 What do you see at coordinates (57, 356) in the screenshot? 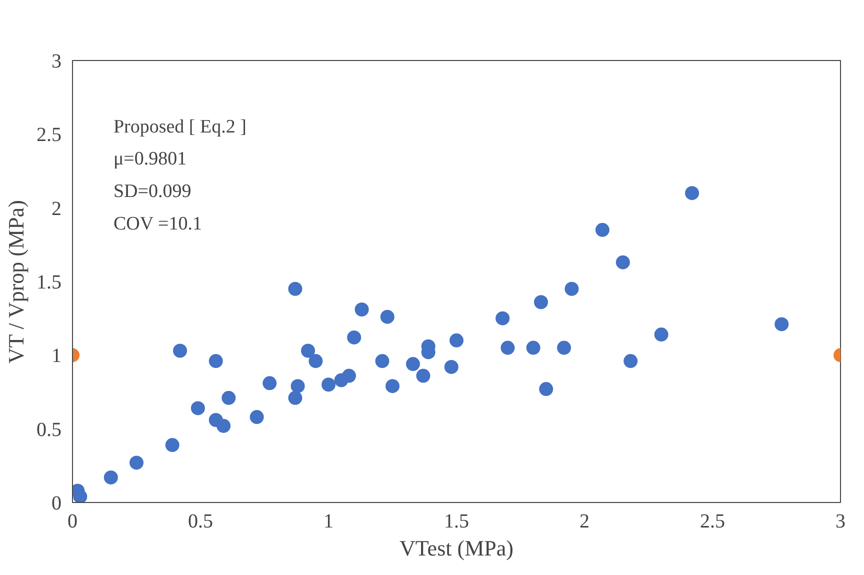
I see `y-tick-label: 1` at bounding box center [57, 356].